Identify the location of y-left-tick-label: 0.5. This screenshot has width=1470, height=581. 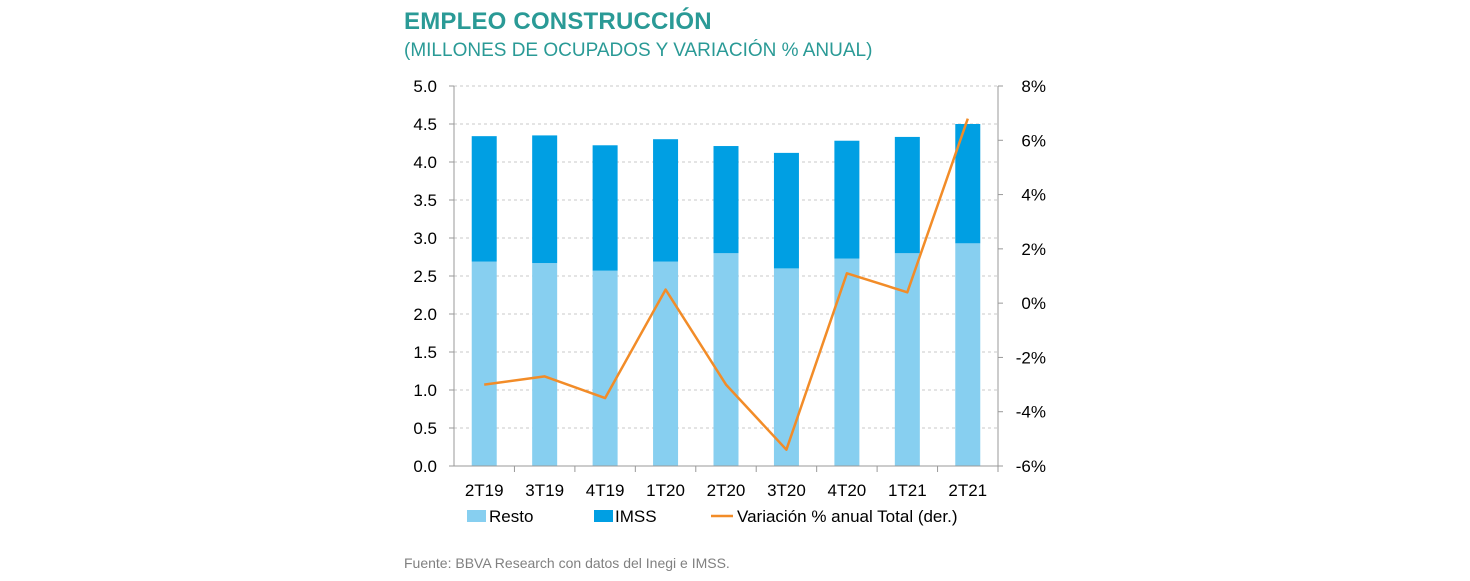
(425, 428).